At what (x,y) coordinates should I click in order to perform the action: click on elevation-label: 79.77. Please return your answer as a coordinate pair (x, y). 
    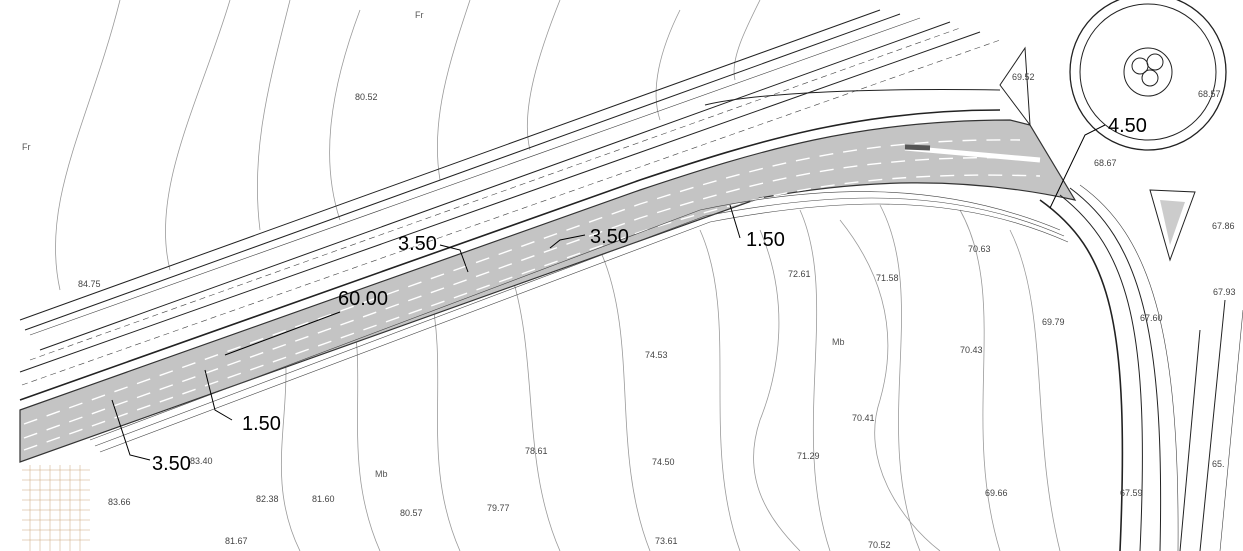
    Looking at the image, I should click on (498, 508).